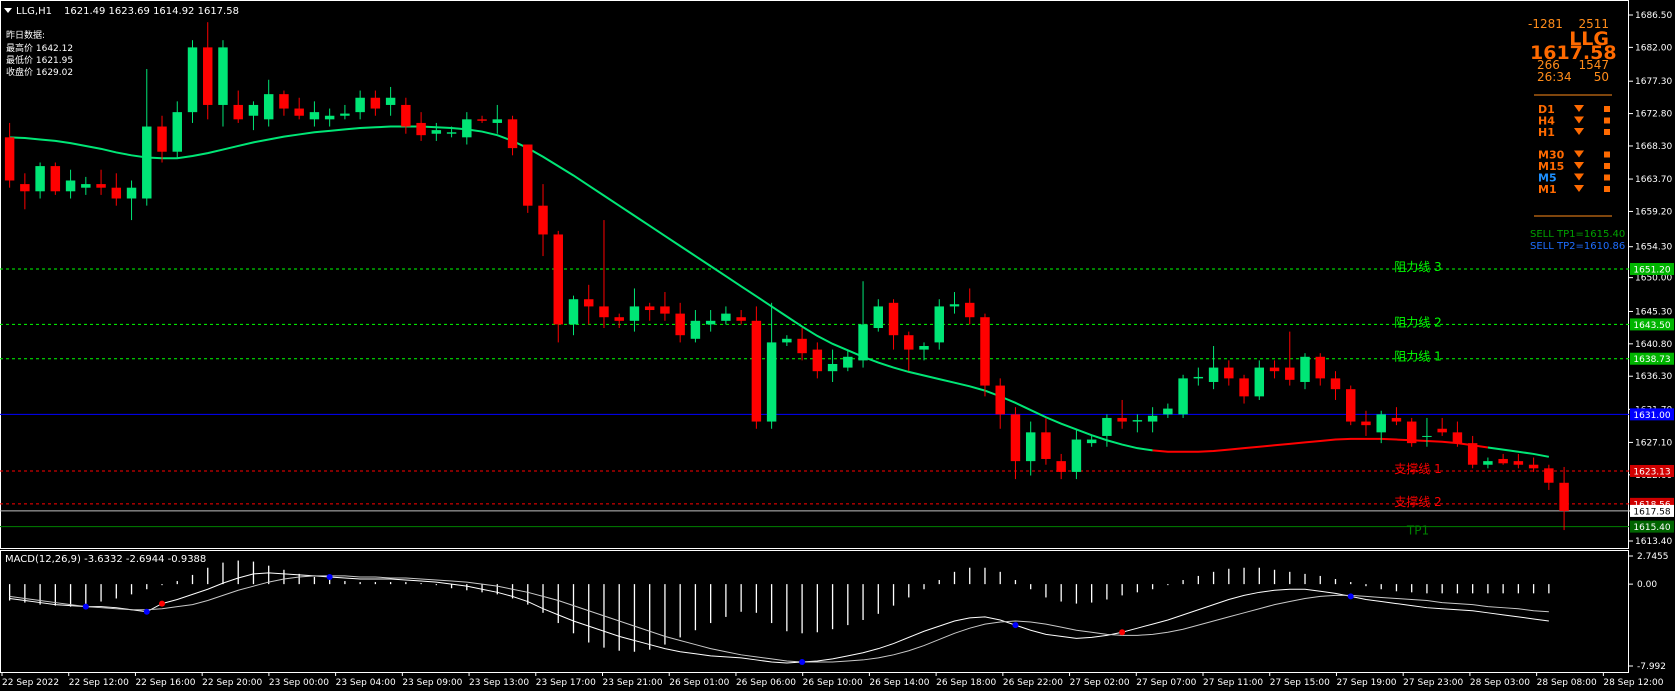 This screenshot has height=691, width=1675. What do you see at coordinates (232, 683) in the screenshot?
I see `time-tick-label: 22 Sep 20:00` at bounding box center [232, 683].